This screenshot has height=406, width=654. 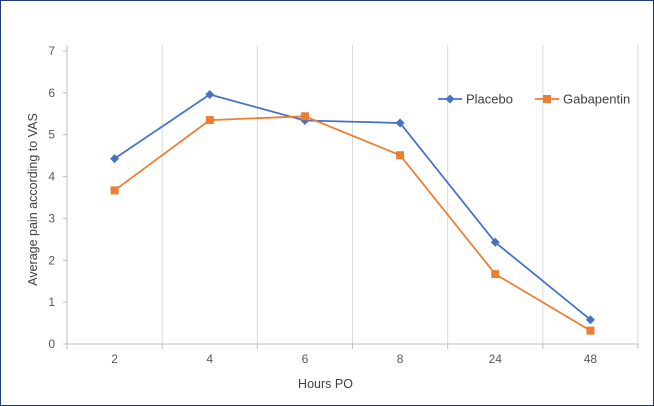 I want to click on legend-item-placebo: Placebo, so click(x=475, y=99).